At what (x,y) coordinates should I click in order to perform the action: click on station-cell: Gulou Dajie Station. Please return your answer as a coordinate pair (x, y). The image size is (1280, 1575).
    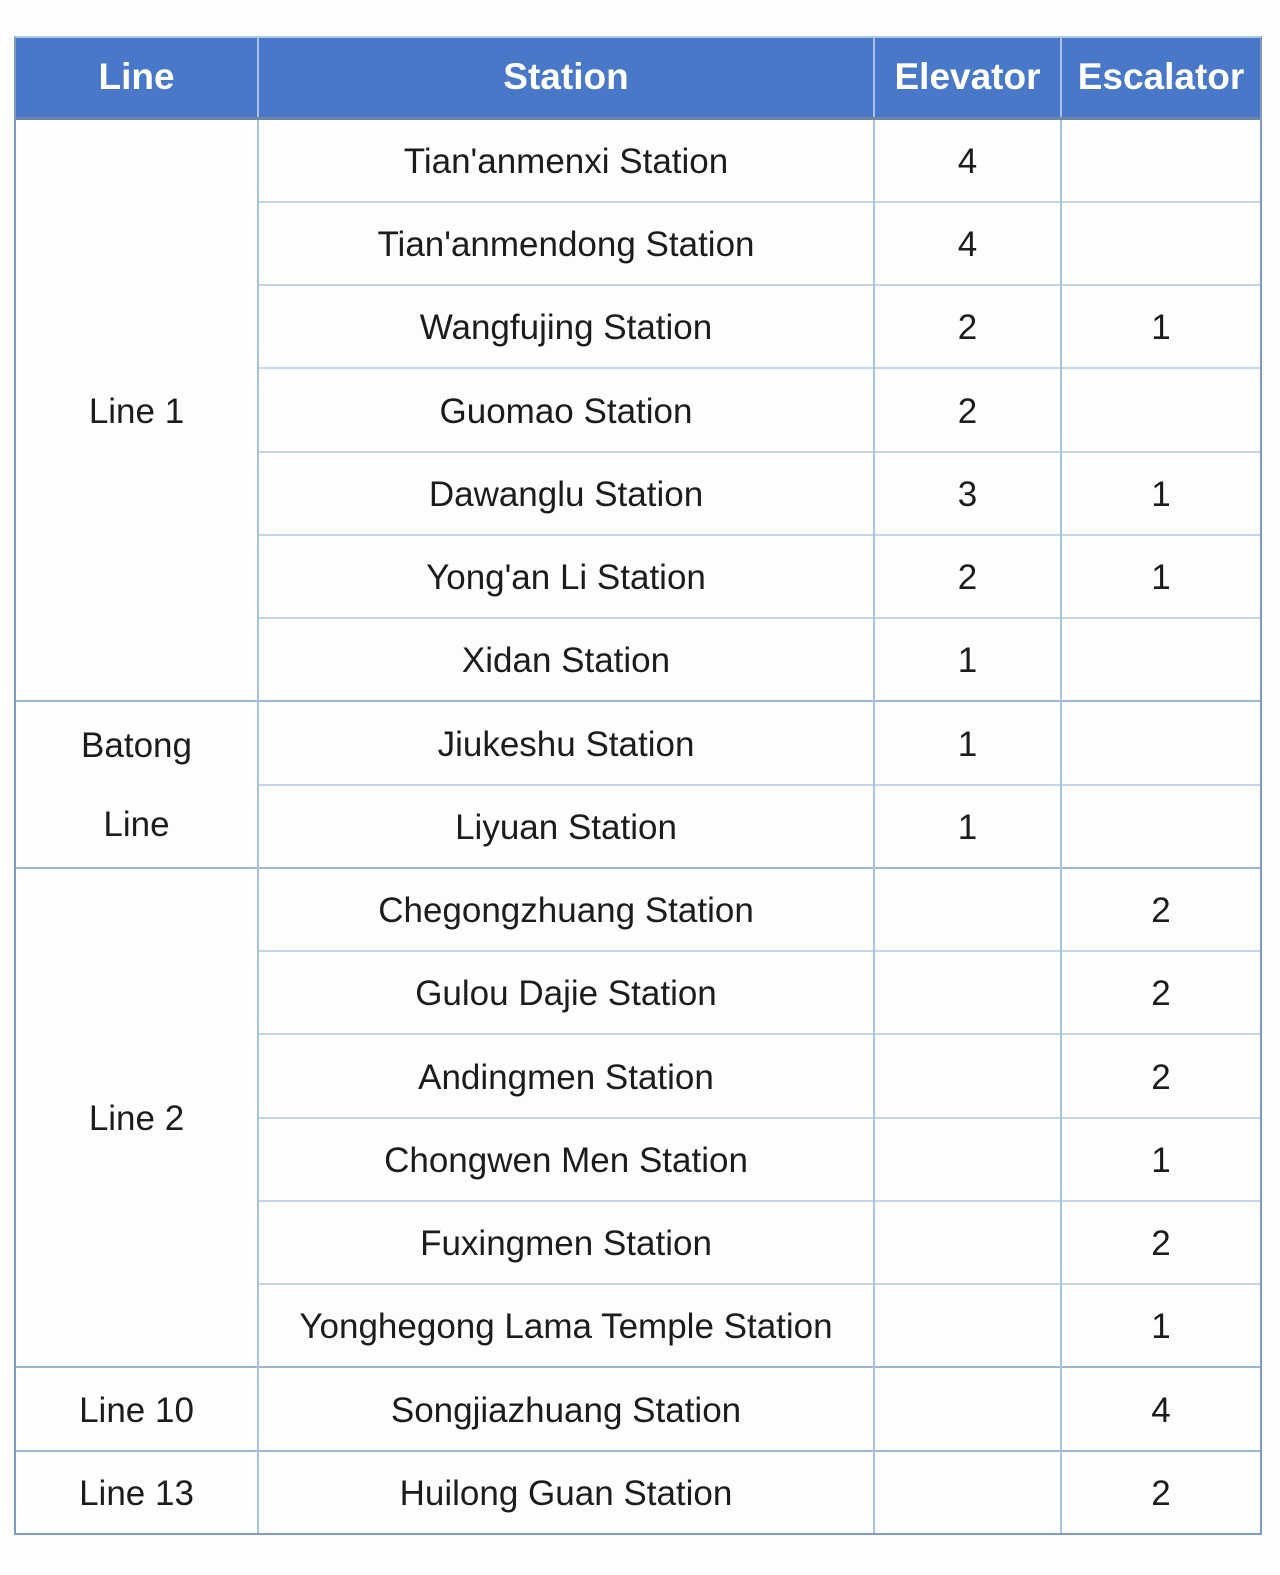
    Looking at the image, I should click on (566, 992).